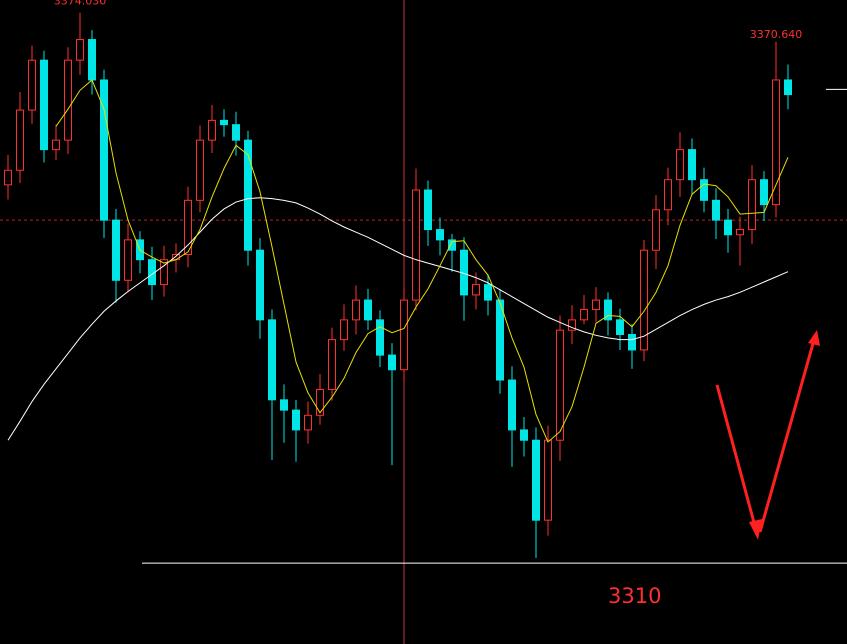 The image size is (847, 644). What do you see at coordinates (738, 462) in the screenshot?
I see `arrow-down` at bounding box center [738, 462].